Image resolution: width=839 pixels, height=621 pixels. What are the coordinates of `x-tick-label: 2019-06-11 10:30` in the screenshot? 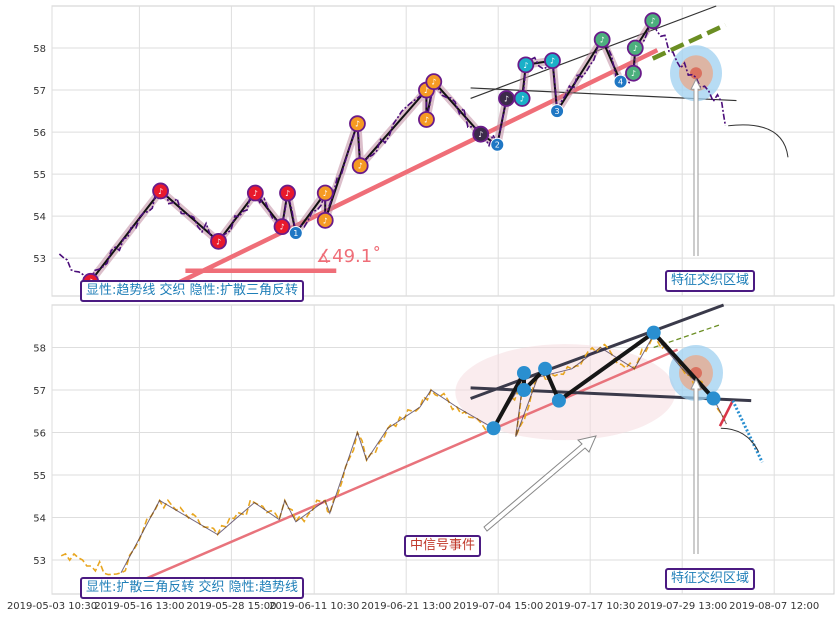 It's located at (314, 606).